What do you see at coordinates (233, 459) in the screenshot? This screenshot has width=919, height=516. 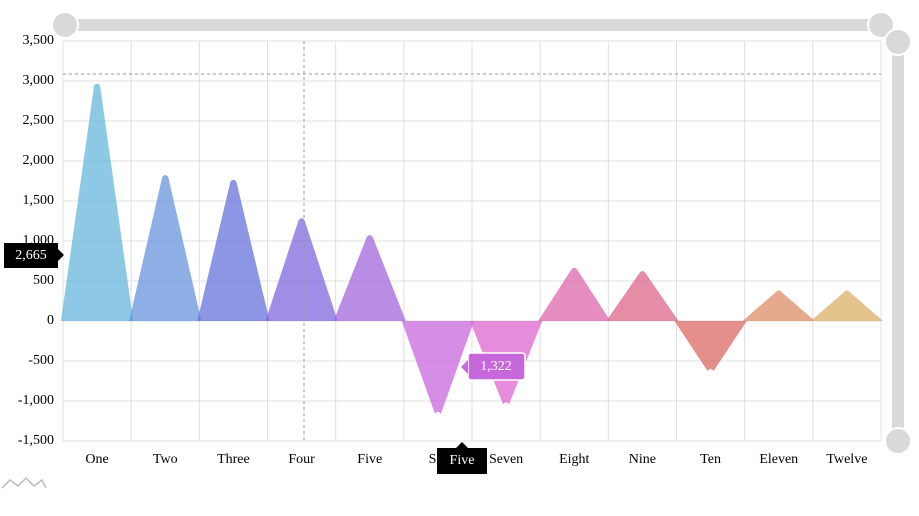 I see `x-tick-label: Three` at bounding box center [233, 459].